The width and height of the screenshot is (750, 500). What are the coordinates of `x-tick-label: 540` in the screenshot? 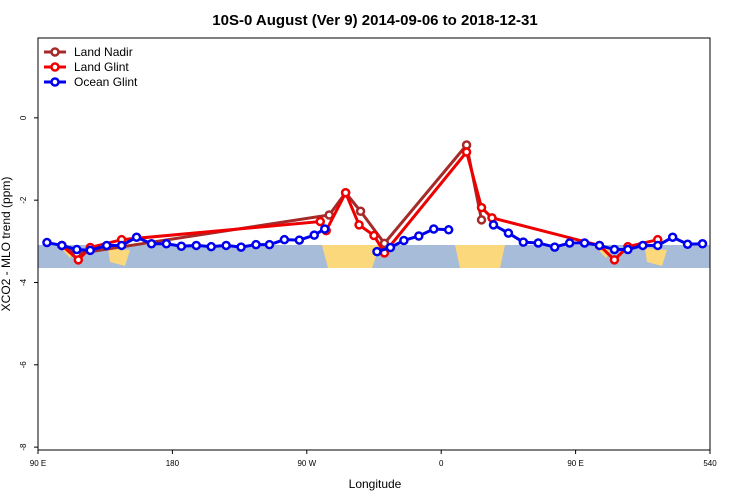 It's located at (710, 463).